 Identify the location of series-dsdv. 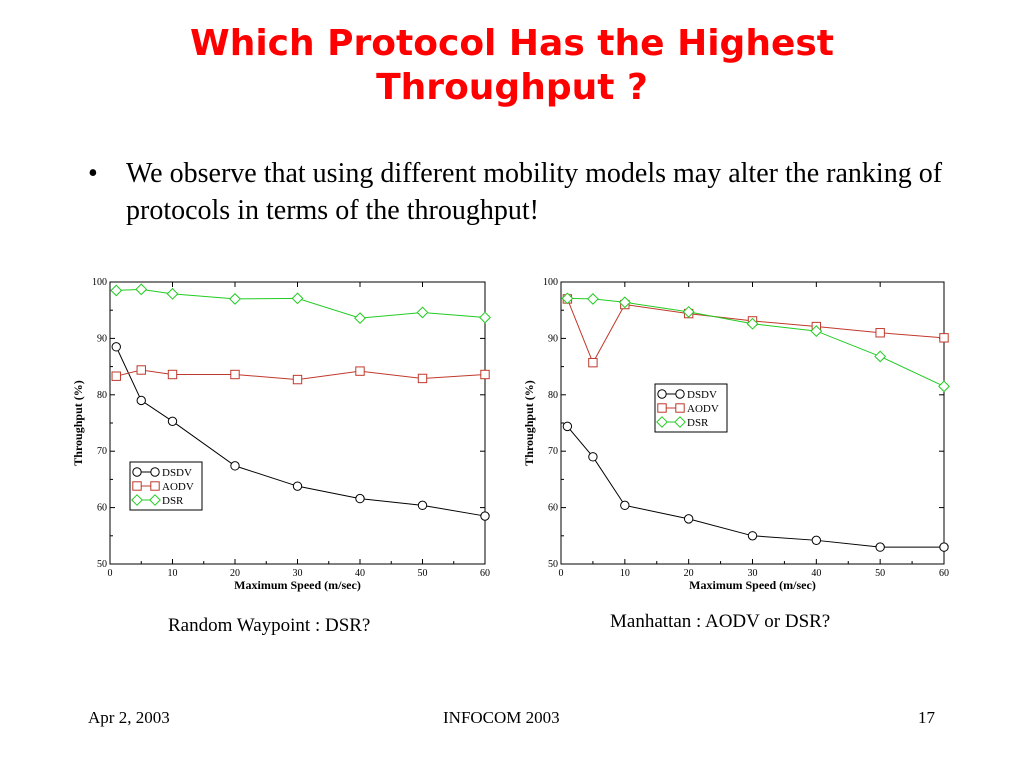
(300, 431).